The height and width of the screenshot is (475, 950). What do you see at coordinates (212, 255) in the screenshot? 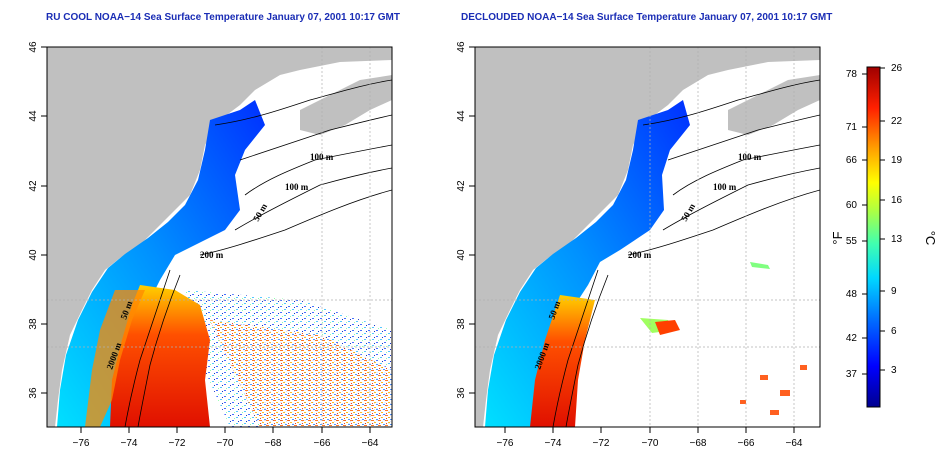
I see `left-contour-label-4: 200 m` at bounding box center [212, 255].